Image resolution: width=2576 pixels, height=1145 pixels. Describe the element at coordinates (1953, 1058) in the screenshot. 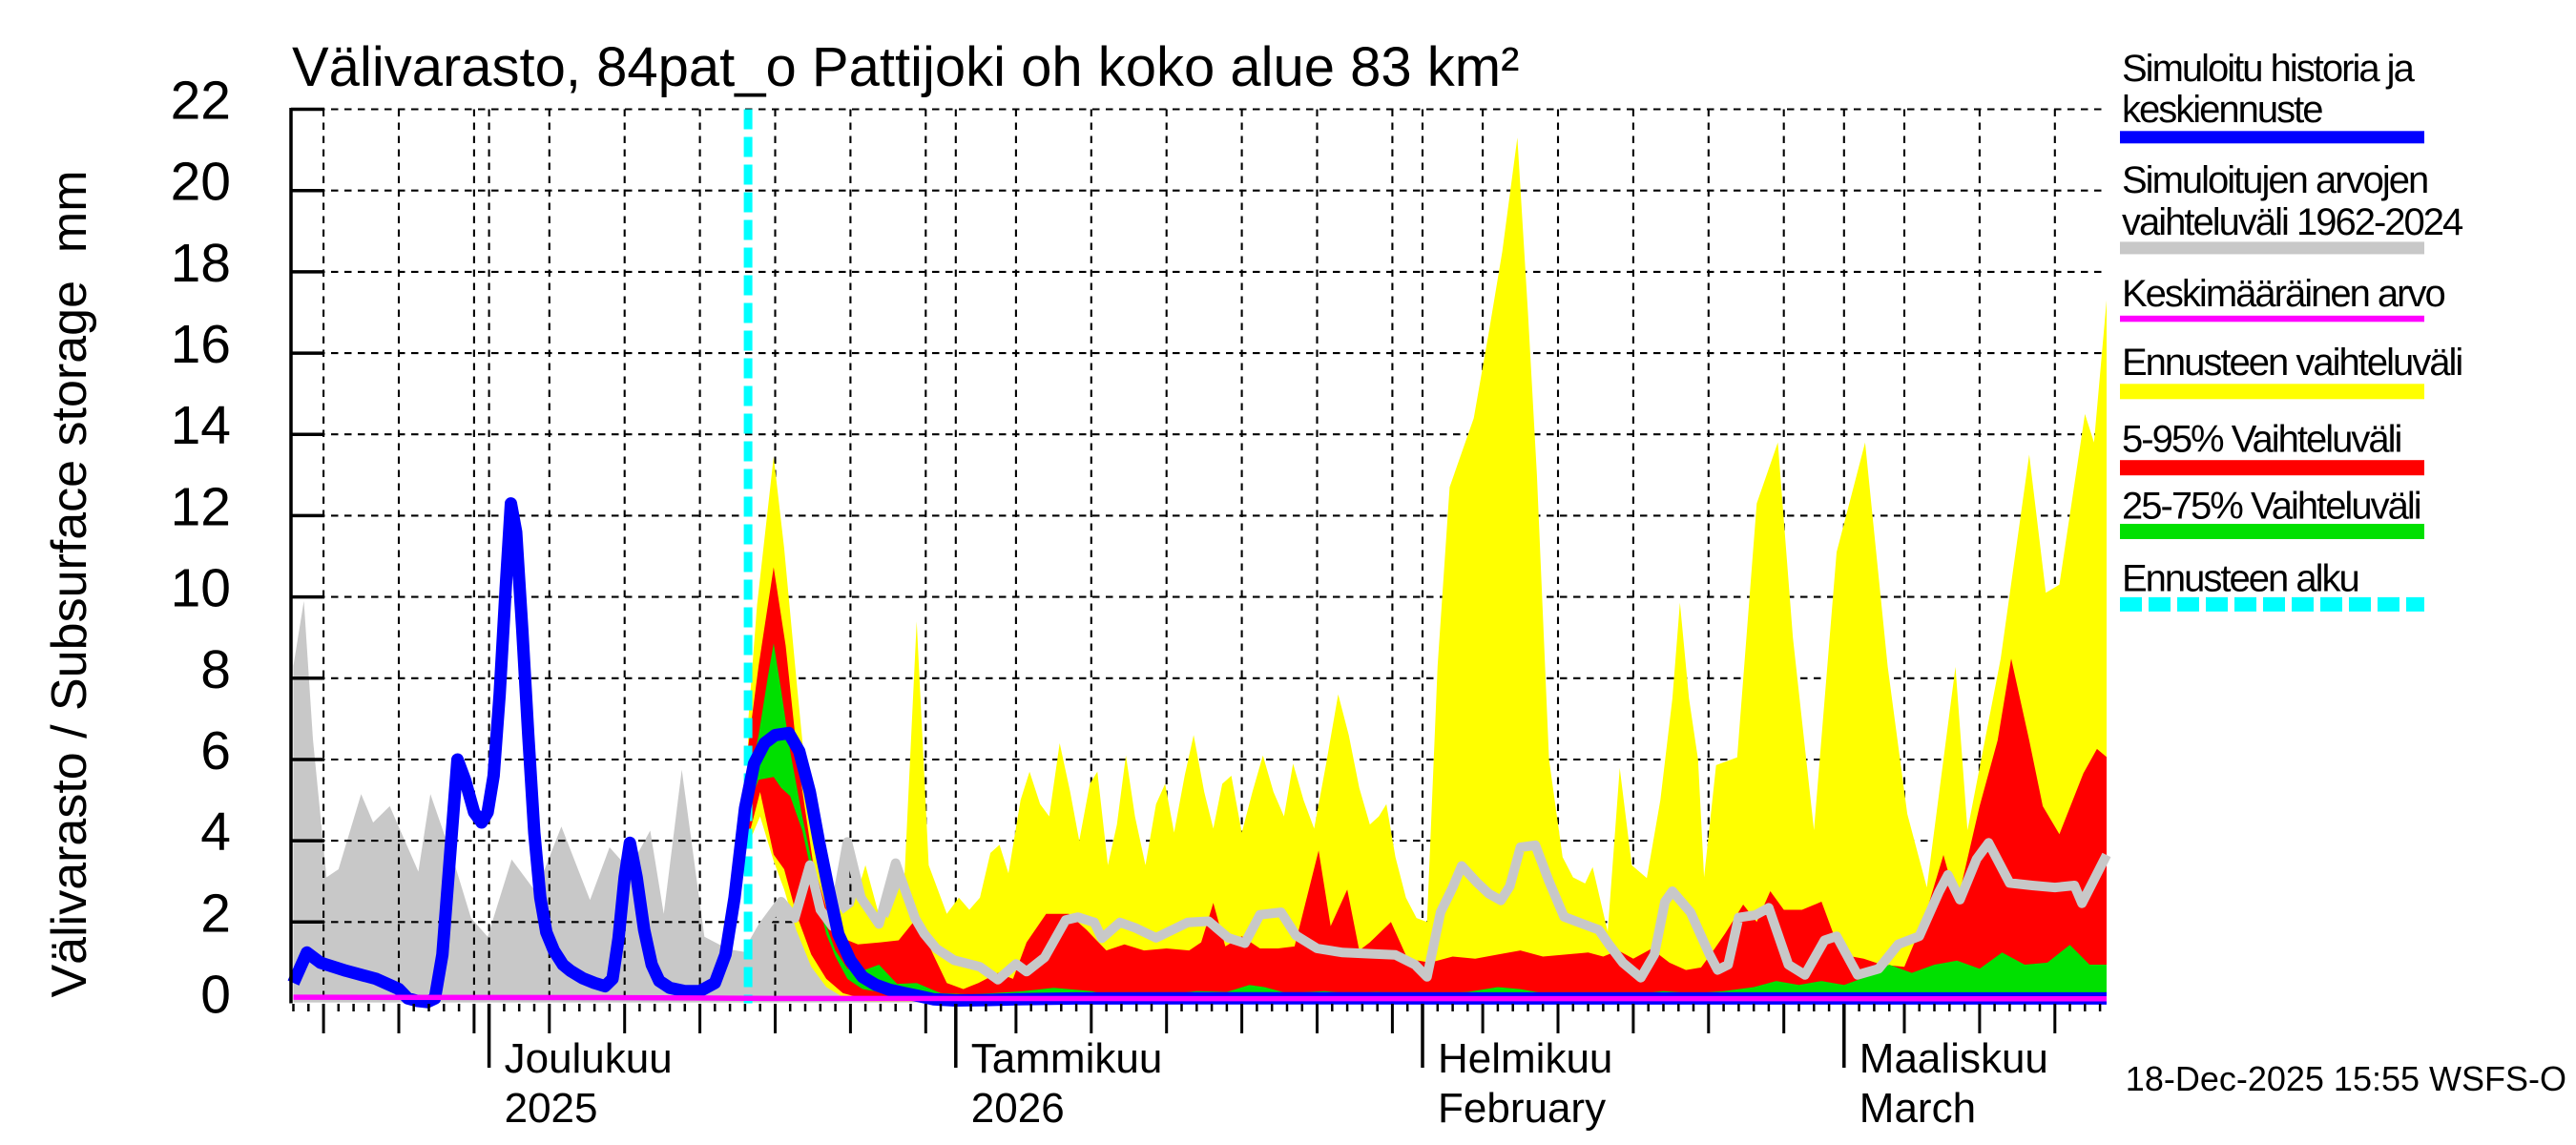

I see `svg-text: Maaliskuu` at that location.